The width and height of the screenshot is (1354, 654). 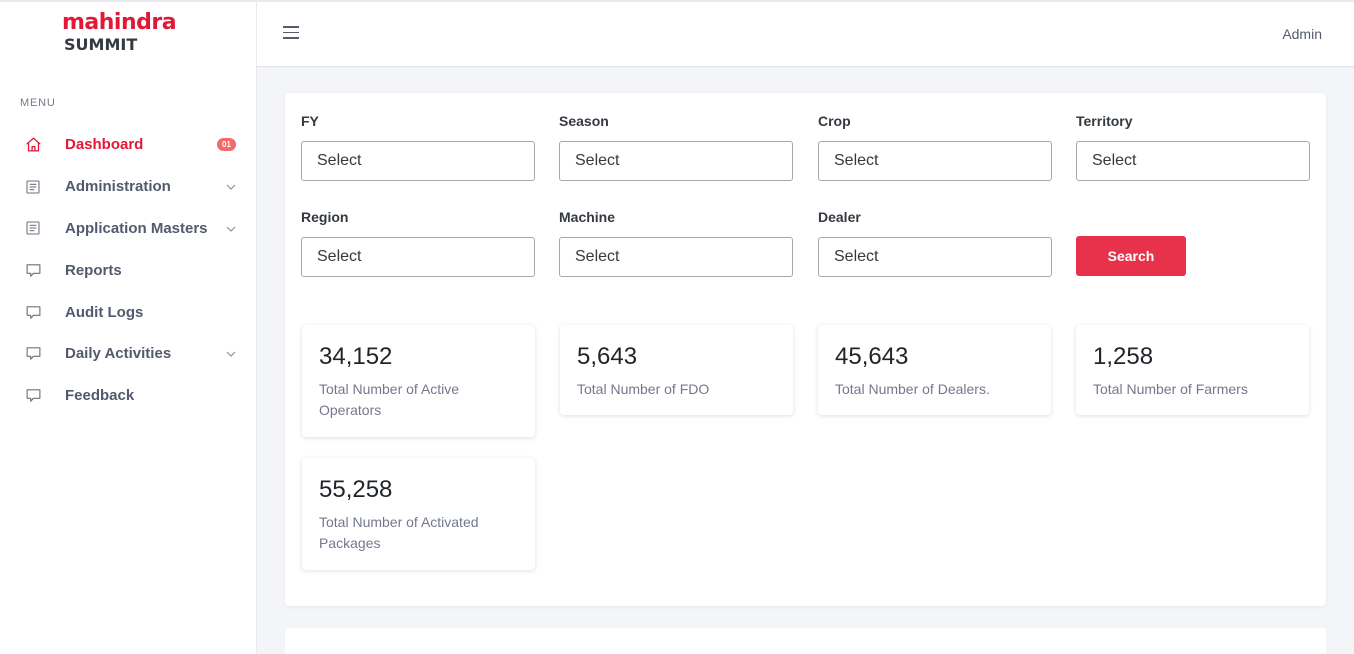 What do you see at coordinates (676, 161) in the screenshot?
I see `season-select: Select` at bounding box center [676, 161].